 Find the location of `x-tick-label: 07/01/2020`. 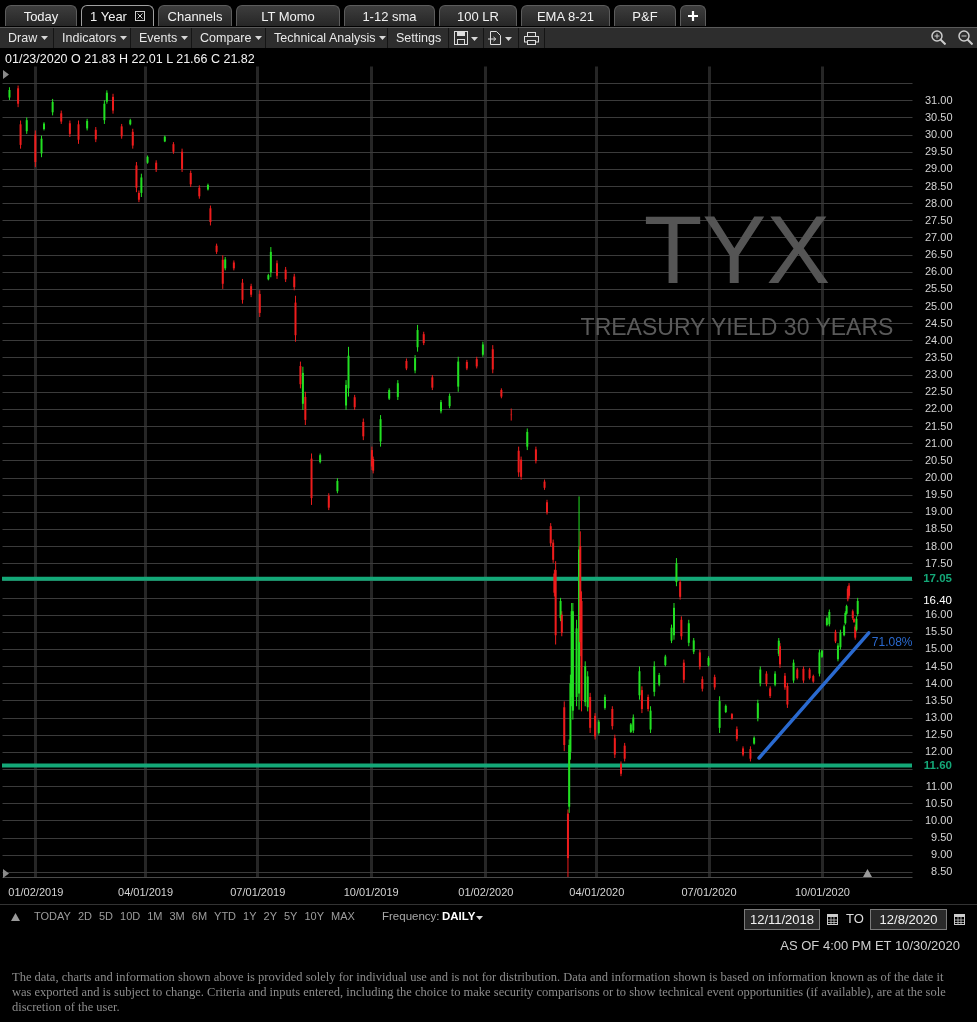

x-tick-label: 07/01/2020 is located at coordinates (709, 891).